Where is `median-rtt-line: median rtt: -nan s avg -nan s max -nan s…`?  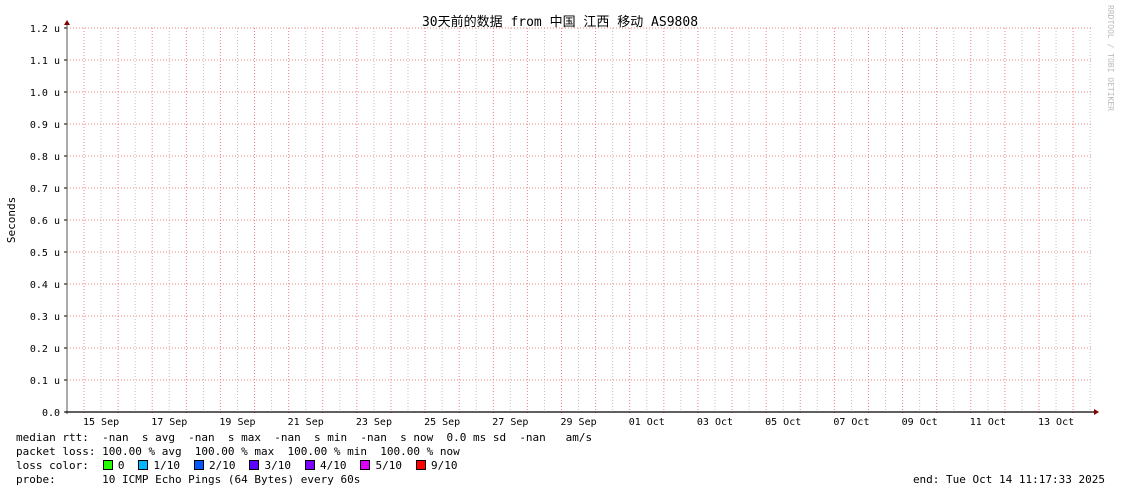
median-rtt-line: median rtt: -nan s avg -nan s max -nan s… is located at coordinates (304, 437).